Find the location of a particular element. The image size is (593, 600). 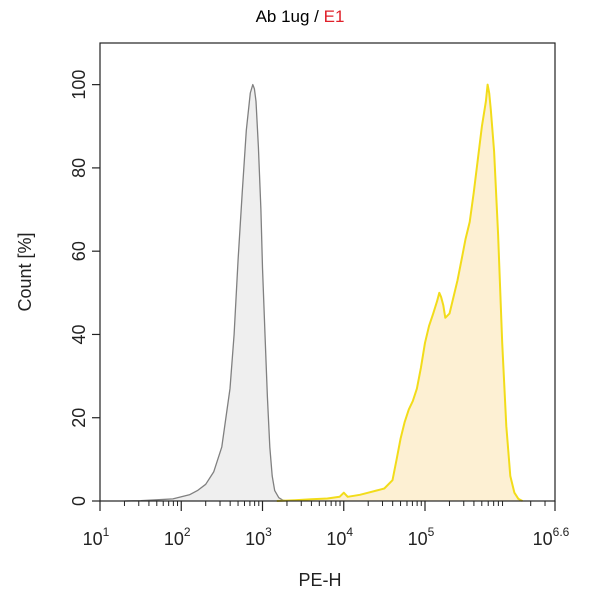

x-axis-label: PE-H is located at coordinates (319, 580).